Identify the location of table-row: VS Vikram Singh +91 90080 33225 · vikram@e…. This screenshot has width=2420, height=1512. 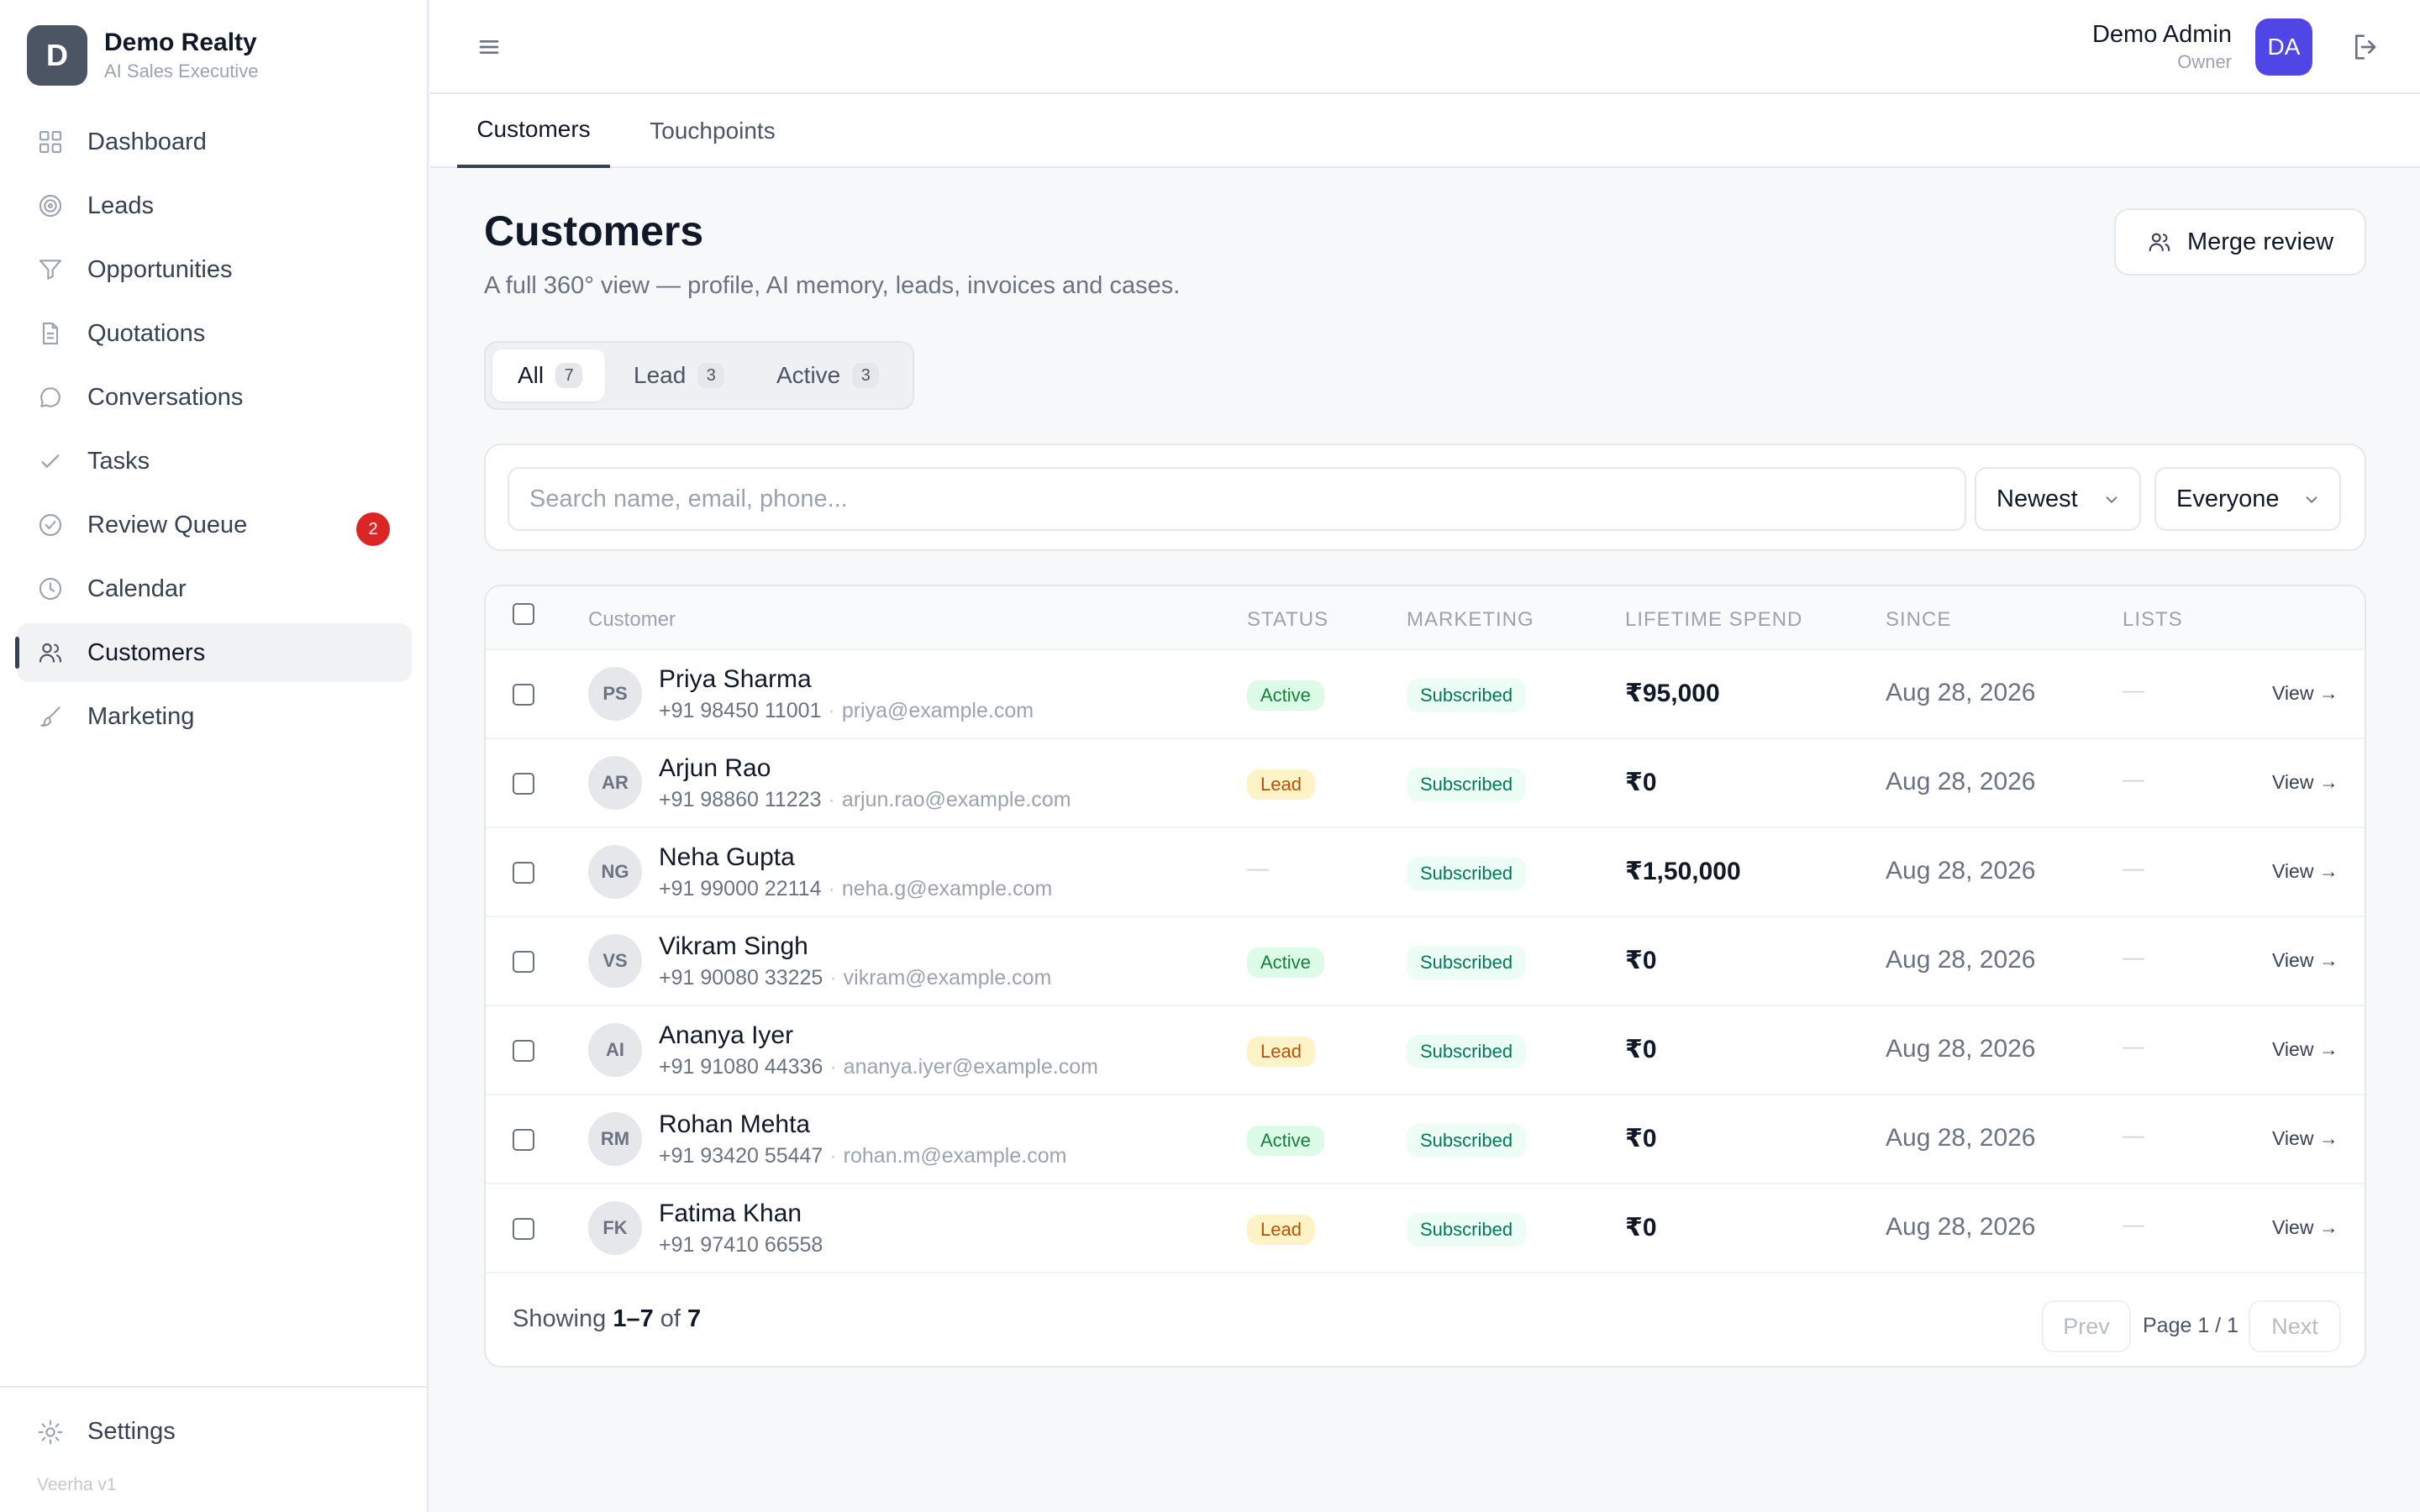
(1425, 961).